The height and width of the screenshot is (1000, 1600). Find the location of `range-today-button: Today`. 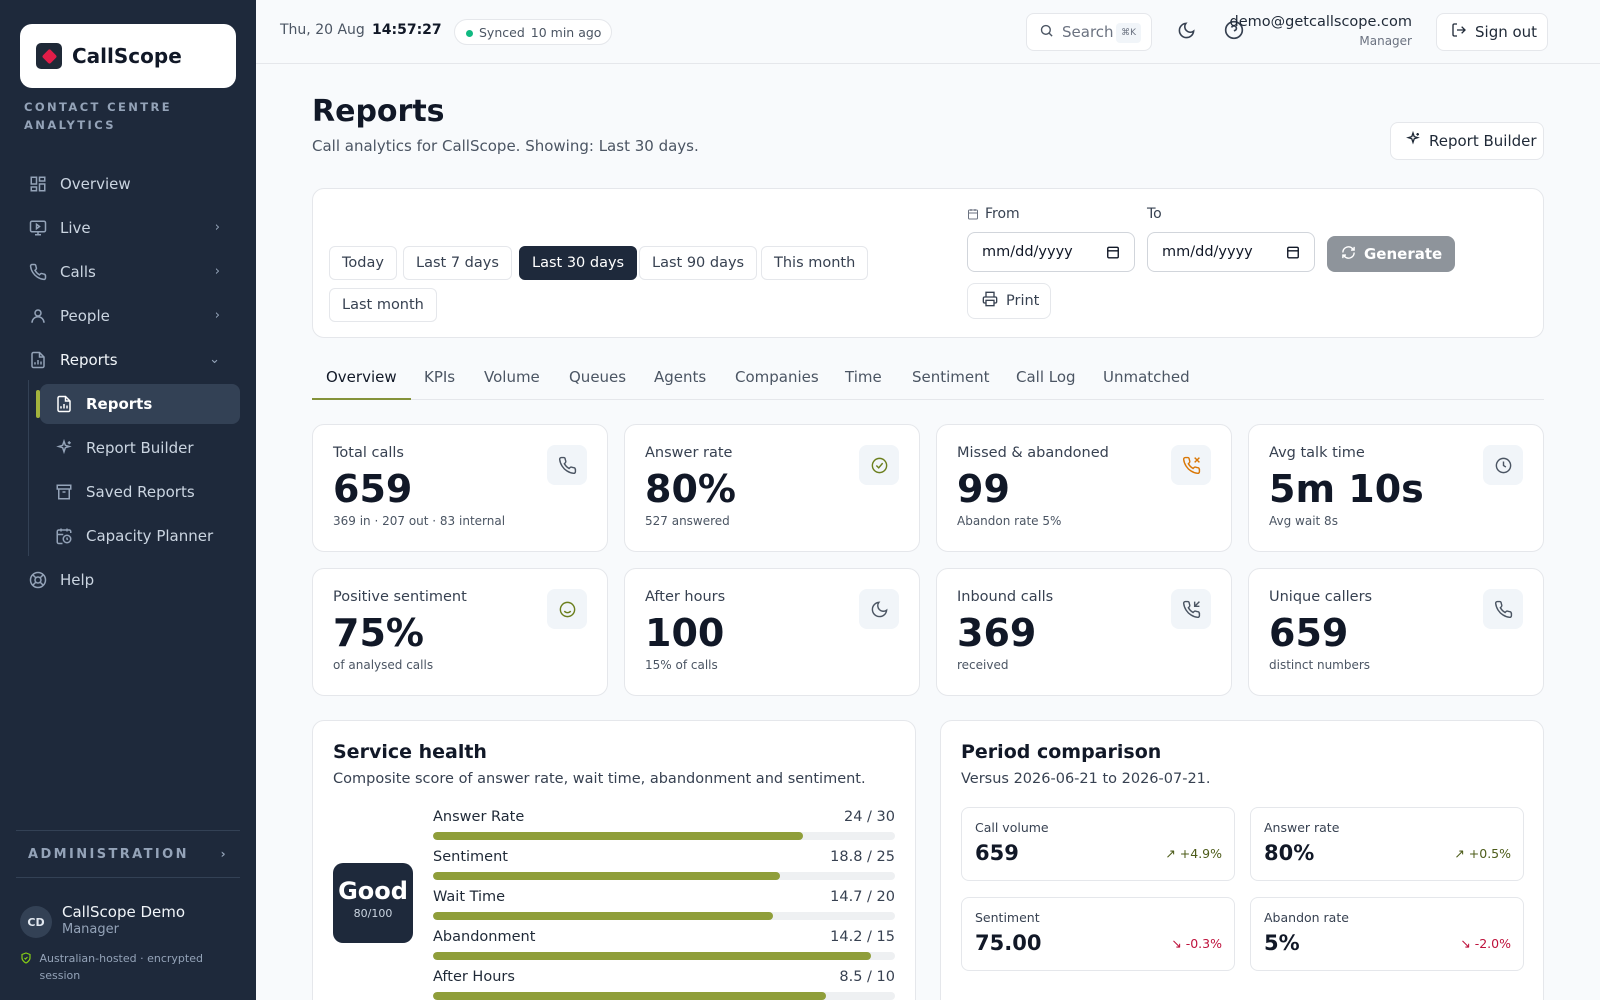

range-today-button: Today is located at coordinates (363, 263).